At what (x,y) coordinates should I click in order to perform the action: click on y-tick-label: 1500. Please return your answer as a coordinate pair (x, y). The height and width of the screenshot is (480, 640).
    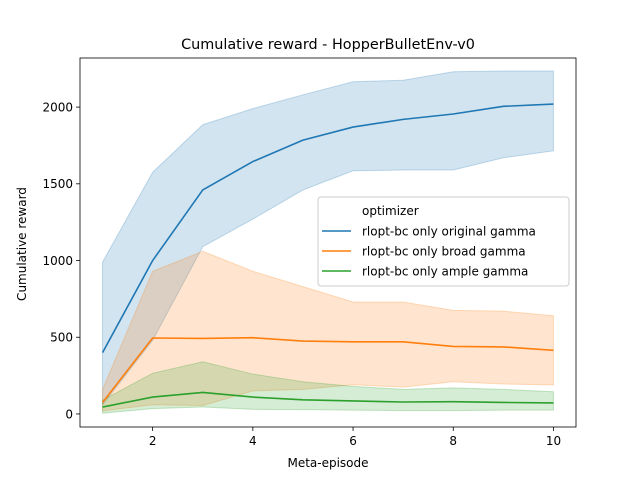
    Looking at the image, I should click on (57, 184).